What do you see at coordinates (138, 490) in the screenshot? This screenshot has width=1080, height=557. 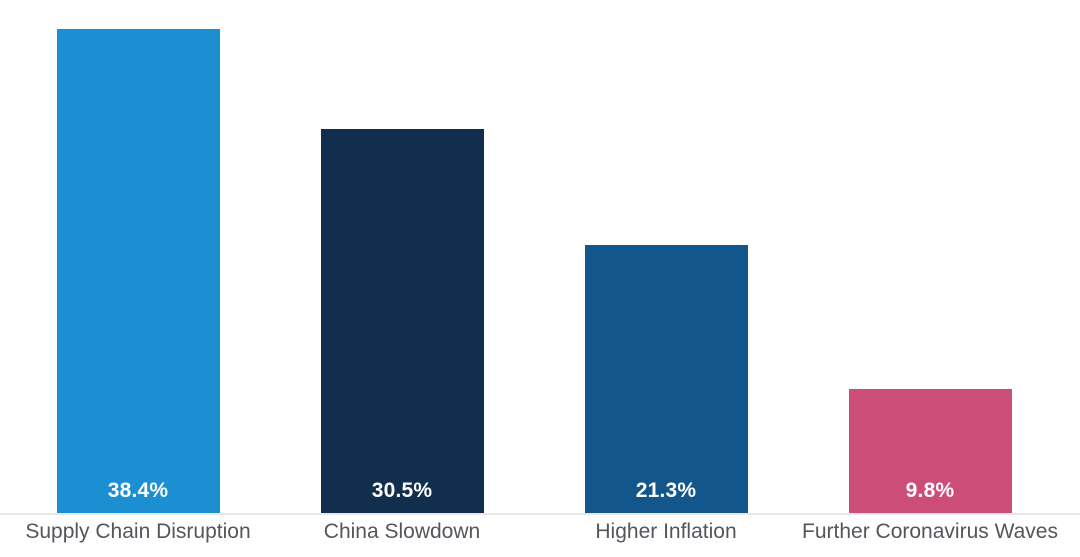 I see `value-label-supply-chain-disruption: 38.4%` at bounding box center [138, 490].